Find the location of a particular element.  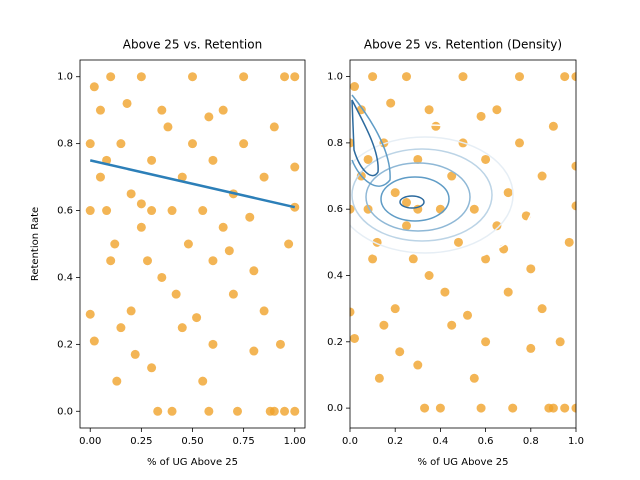

x-tick-label: 0.75 is located at coordinates (244, 441).